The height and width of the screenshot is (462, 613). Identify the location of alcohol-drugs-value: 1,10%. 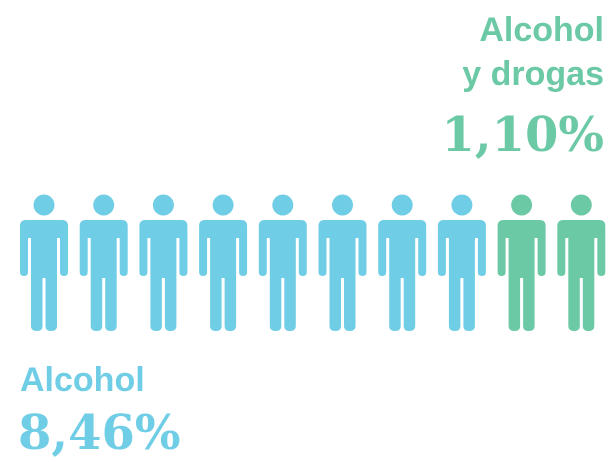
(522, 135).